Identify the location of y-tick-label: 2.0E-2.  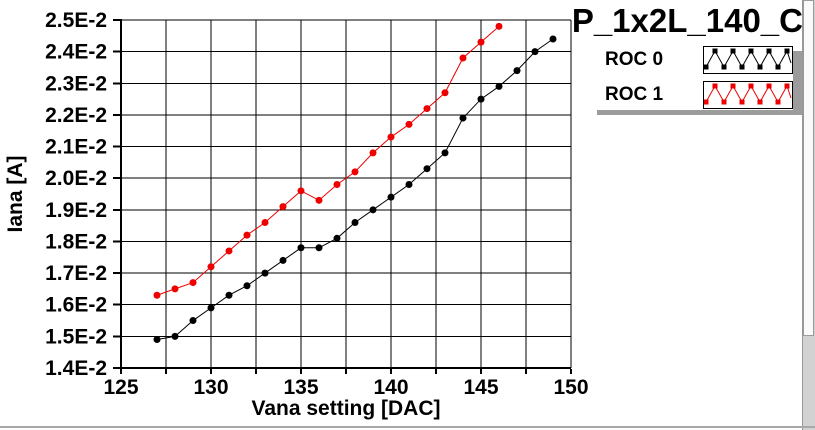
(76, 178).